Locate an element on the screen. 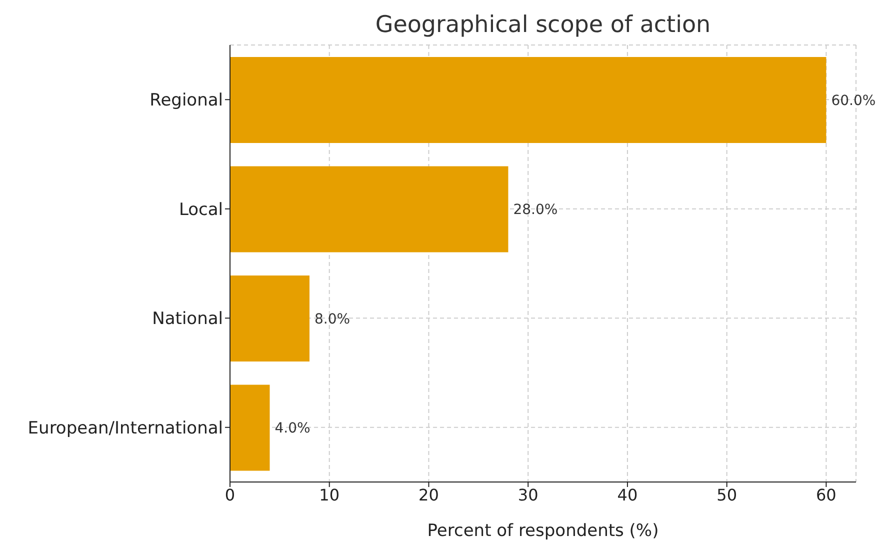 The image size is (883, 544). x-axis-title: Percent of respondents (%) is located at coordinates (543, 531).